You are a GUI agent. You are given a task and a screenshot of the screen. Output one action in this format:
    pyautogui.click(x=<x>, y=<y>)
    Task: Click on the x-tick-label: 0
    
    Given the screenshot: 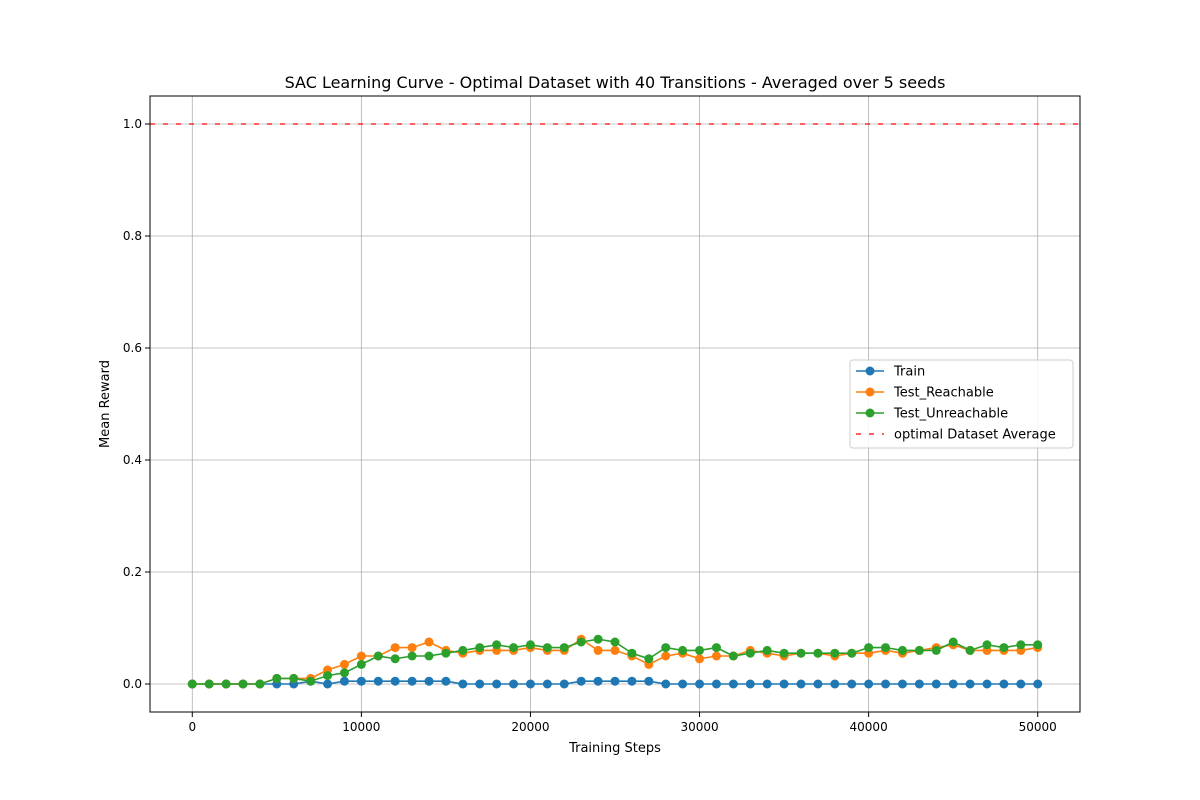 What is the action you would take?
    pyautogui.click(x=192, y=727)
    